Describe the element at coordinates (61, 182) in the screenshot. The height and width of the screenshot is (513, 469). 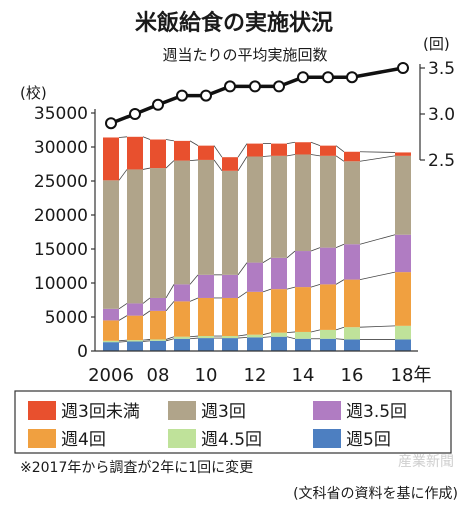
I see `left-tick-label: 25000` at that location.